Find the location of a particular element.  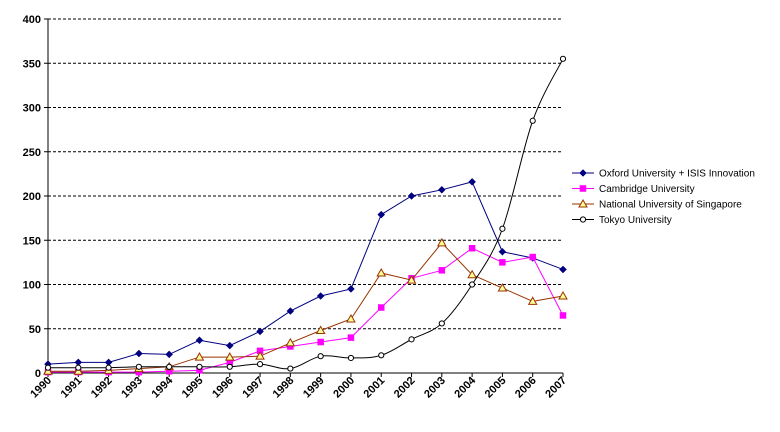

x-tick-label: 2001 is located at coordinates (375, 388).